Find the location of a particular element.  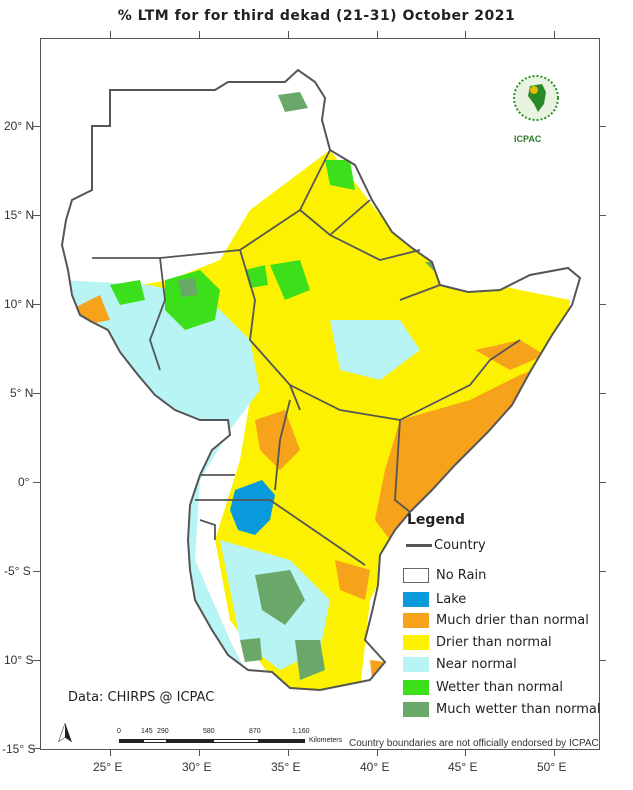

legend-item-wetter: Wetter than normal is located at coordinates (483, 687).